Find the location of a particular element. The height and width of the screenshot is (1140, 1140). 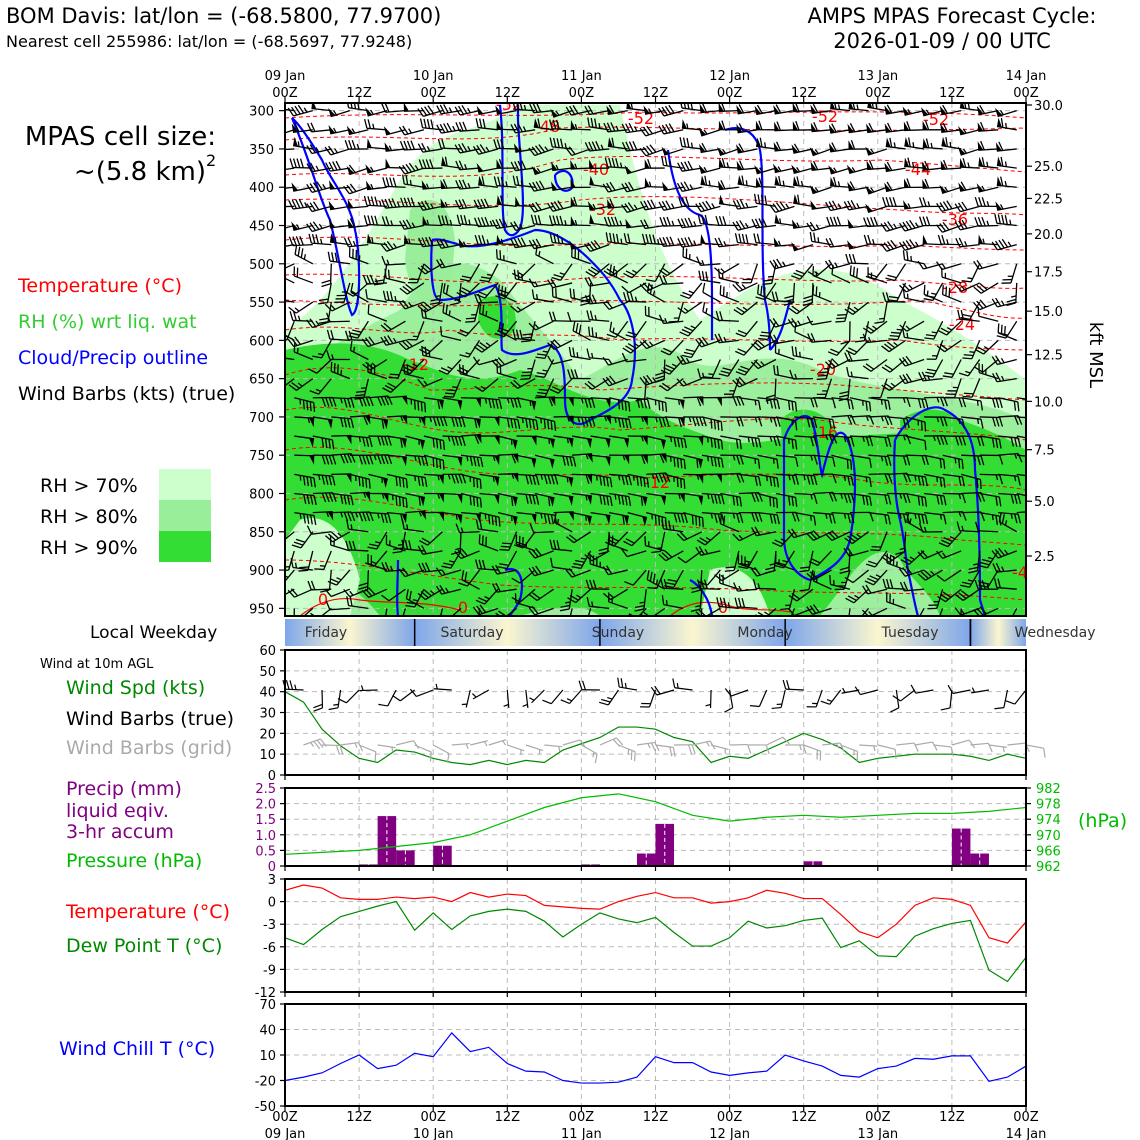

y-tick: 0 is located at coordinates (272, 867).